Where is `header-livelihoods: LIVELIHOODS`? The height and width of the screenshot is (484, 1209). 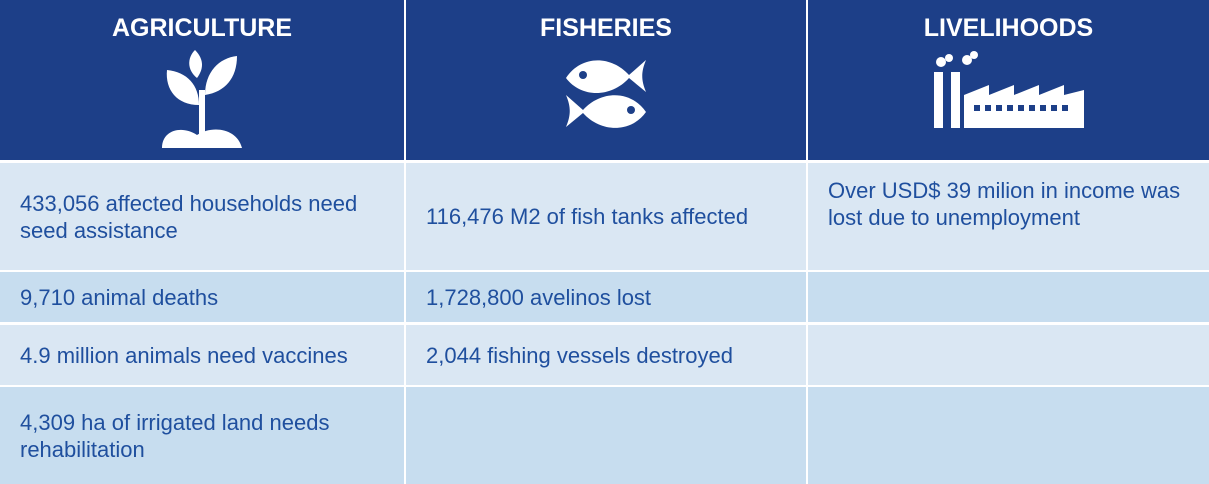 header-livelihoods: LIVELIHOODS is located at coordinates (1008, 80).